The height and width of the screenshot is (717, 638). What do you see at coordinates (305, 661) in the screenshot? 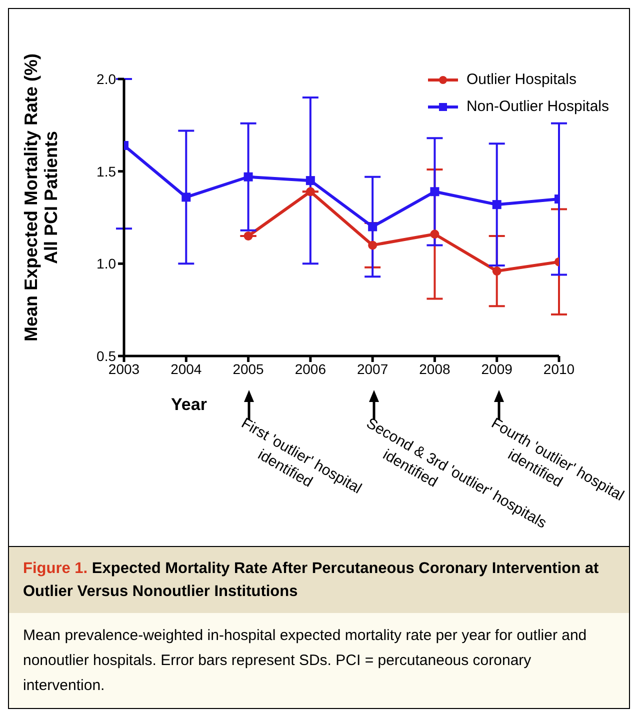
I see `text: Mean prevalence-weighted in-hospital expected mortality rate per year for outlier and nonoutlier hospitals. Error bars represent SDs. PCI = percutaneous coronary intervention.` at bounding box center [305, 661].